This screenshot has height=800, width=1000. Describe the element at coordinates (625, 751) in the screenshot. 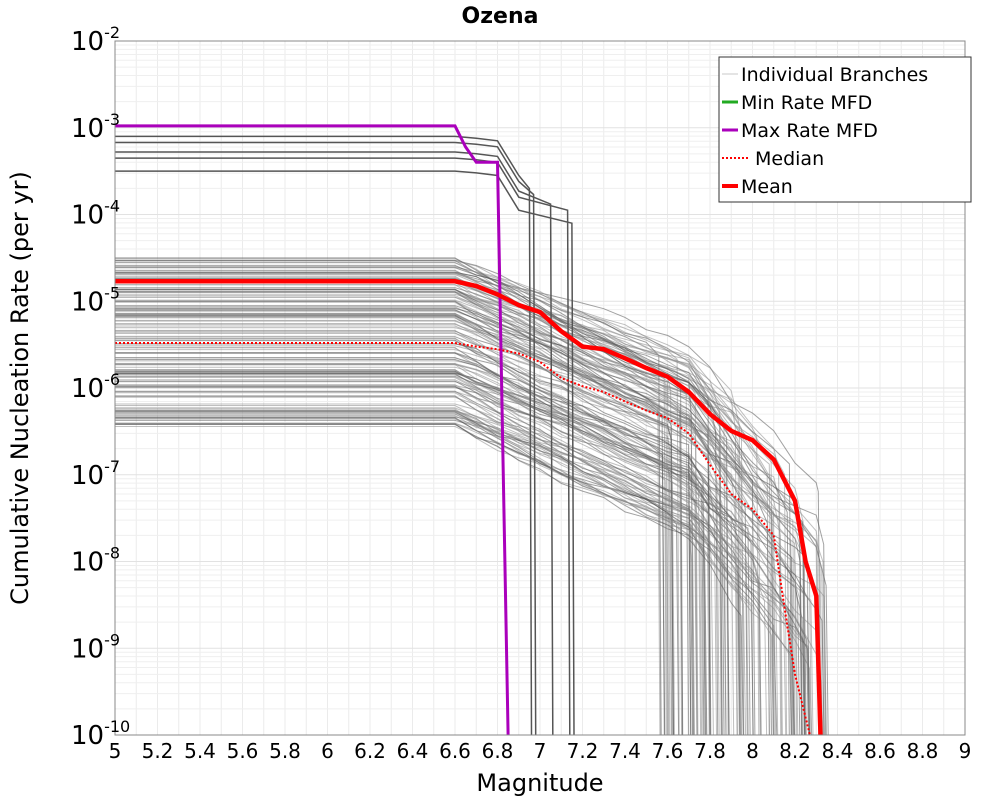

I see `x-tick-12: 7.4` at that location.